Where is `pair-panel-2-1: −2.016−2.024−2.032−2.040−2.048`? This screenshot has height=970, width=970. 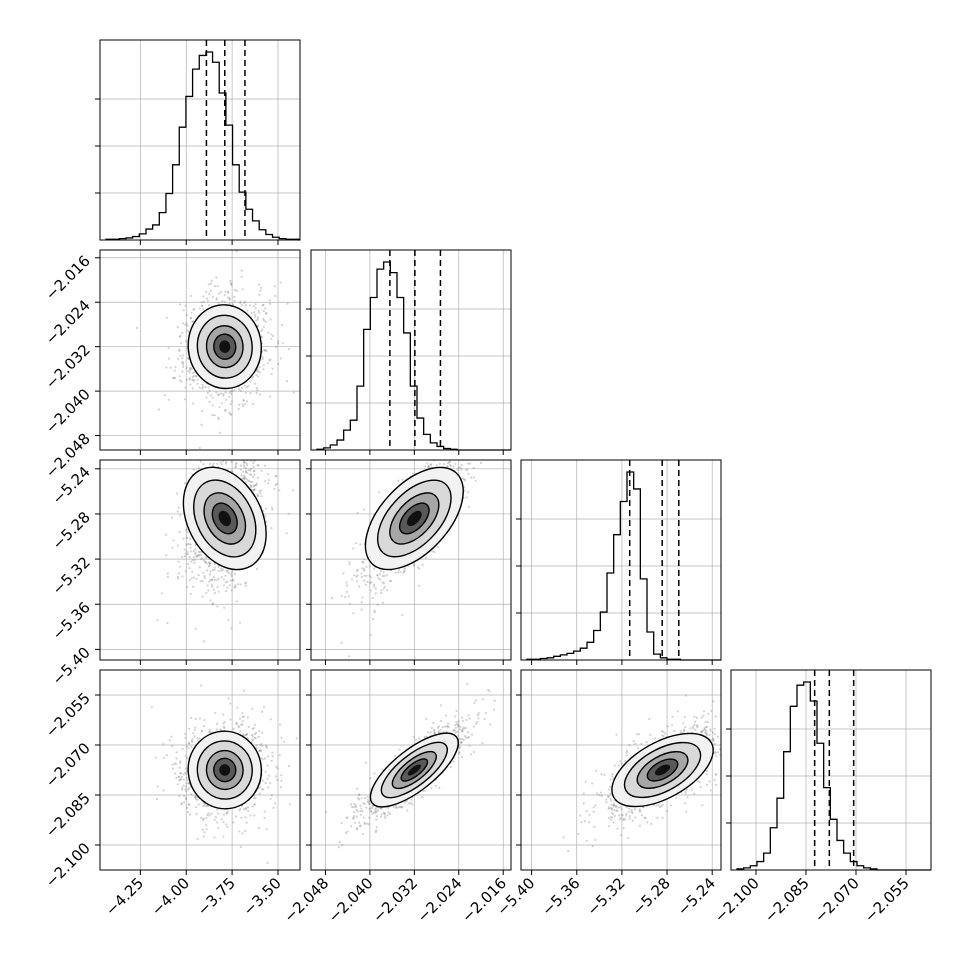 pair-panel-2-1: −2.016−2.024−2.032−2.040−2.048 is located at coordinates (171, 358).